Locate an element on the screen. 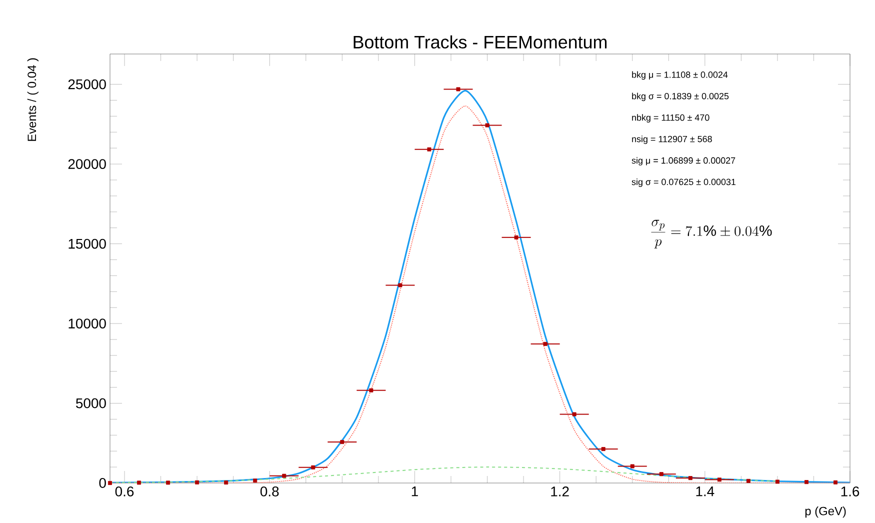  x-tick-label: 1 is located at coordinates (415, 491).